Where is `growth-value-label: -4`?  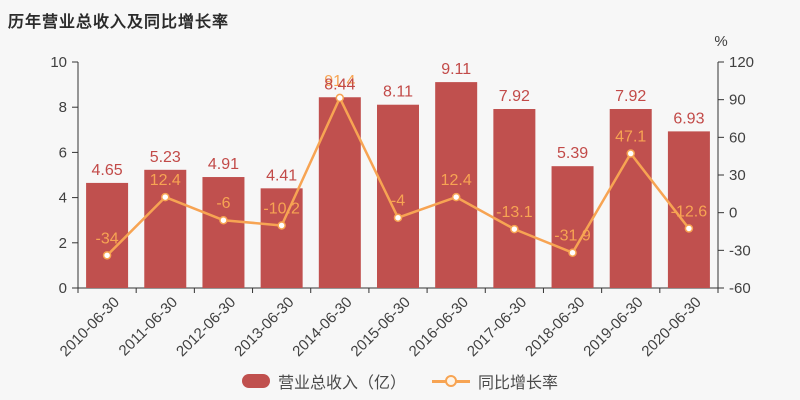
growth-value-label: -4 is located at coordinates (398, 201).